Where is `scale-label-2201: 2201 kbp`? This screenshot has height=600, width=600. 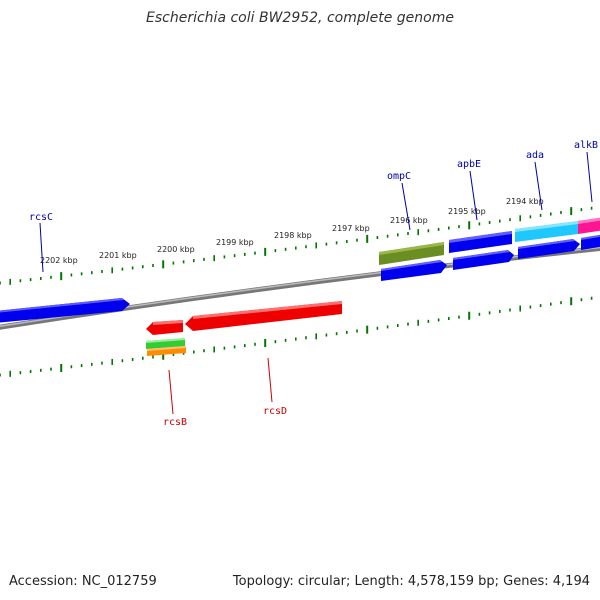
scale-label-2201: 2201 kbp is located at coordinates (118, 255).